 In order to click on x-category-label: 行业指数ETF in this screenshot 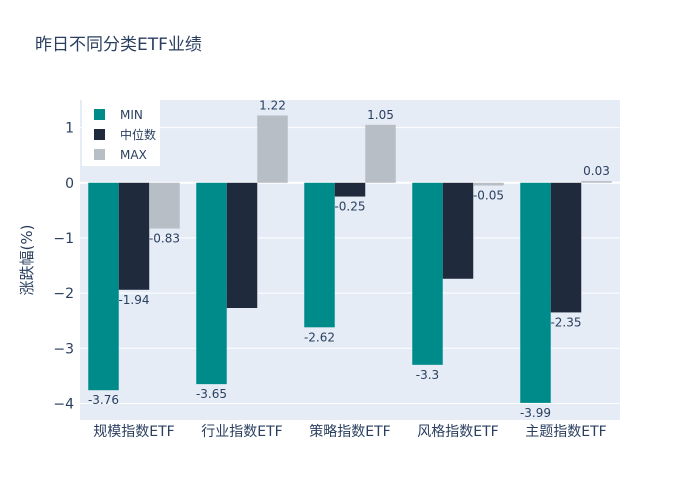, I will do `click(241, 432)`.